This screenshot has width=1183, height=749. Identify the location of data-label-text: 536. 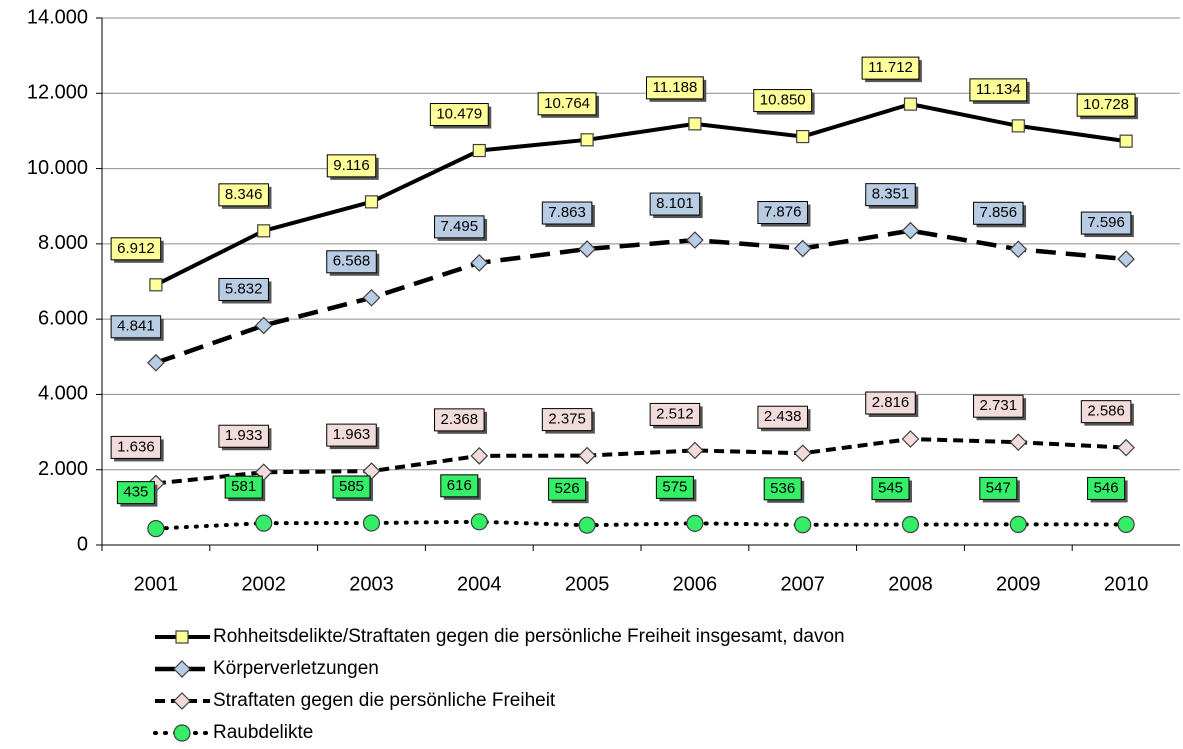
(782, 488).